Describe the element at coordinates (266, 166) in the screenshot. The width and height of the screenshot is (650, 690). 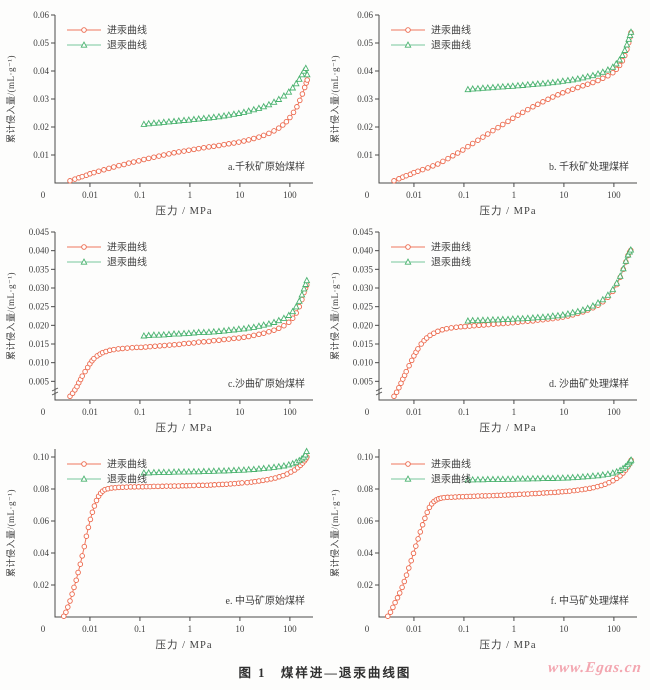
I see `svg-text: a.千秋矿原始煤样` at that location.